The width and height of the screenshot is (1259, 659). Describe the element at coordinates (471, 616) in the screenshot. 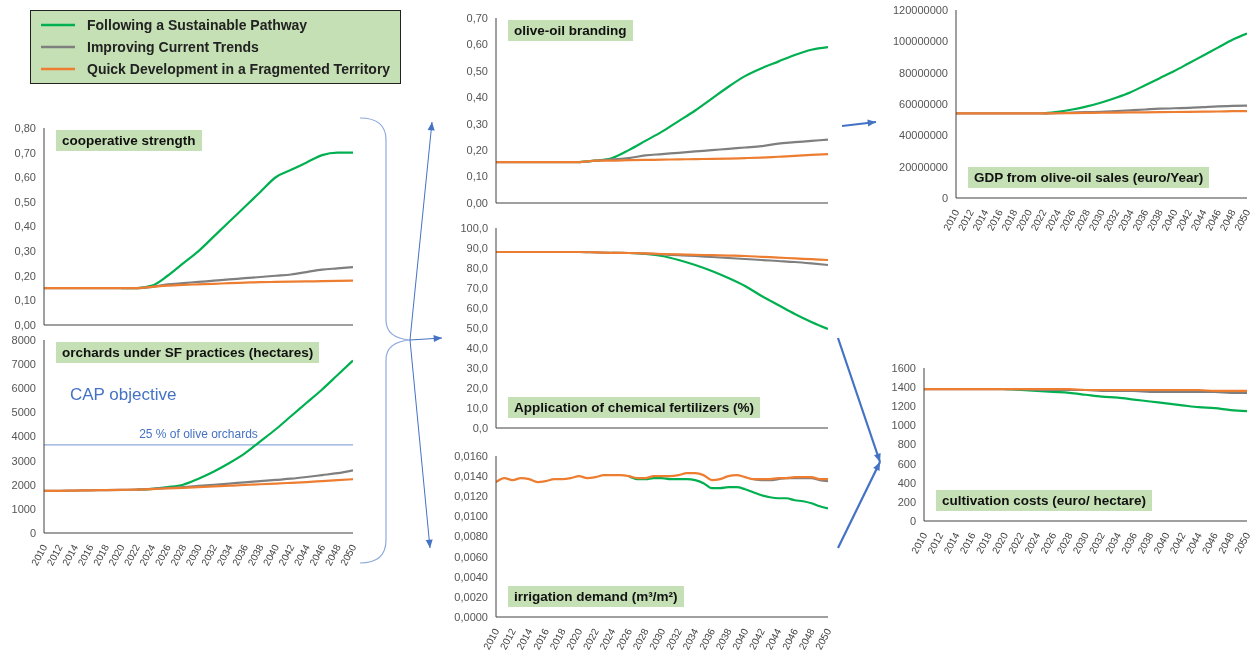

I see `y-tick-label: 0,0000` at that location.